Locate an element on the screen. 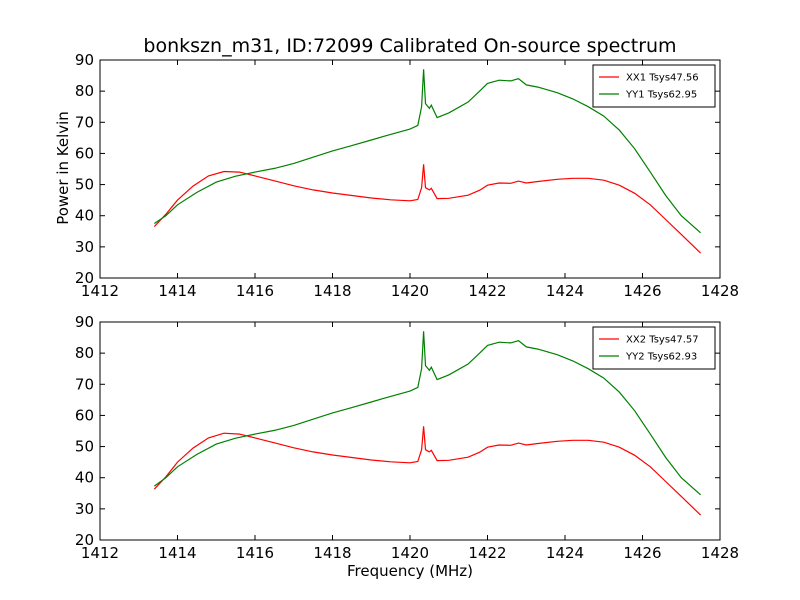 The image size is (800, 600). x-axis-label: Frequency (MHz) is located at coordinates (410, 571).